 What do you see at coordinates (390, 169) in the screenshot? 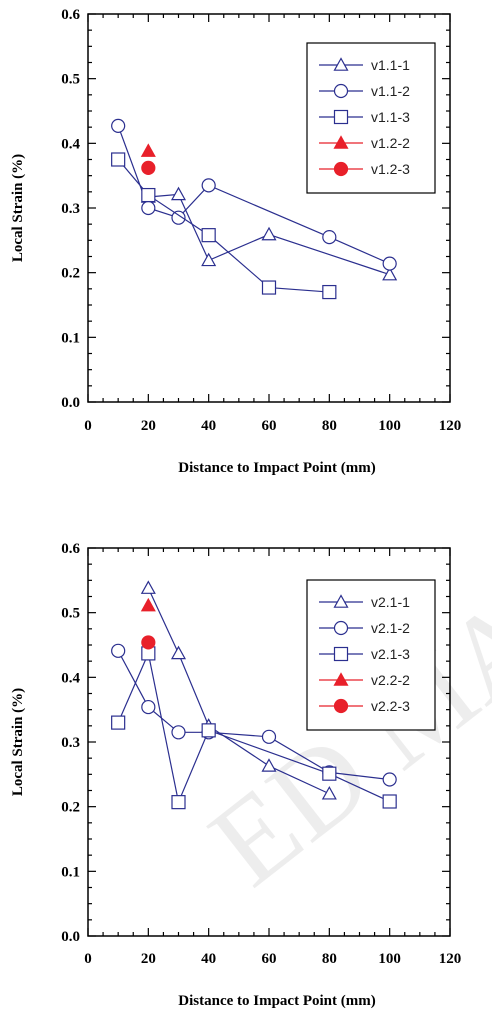
I see `legend-label: v1.2-3` at bounding box center [390, 169].